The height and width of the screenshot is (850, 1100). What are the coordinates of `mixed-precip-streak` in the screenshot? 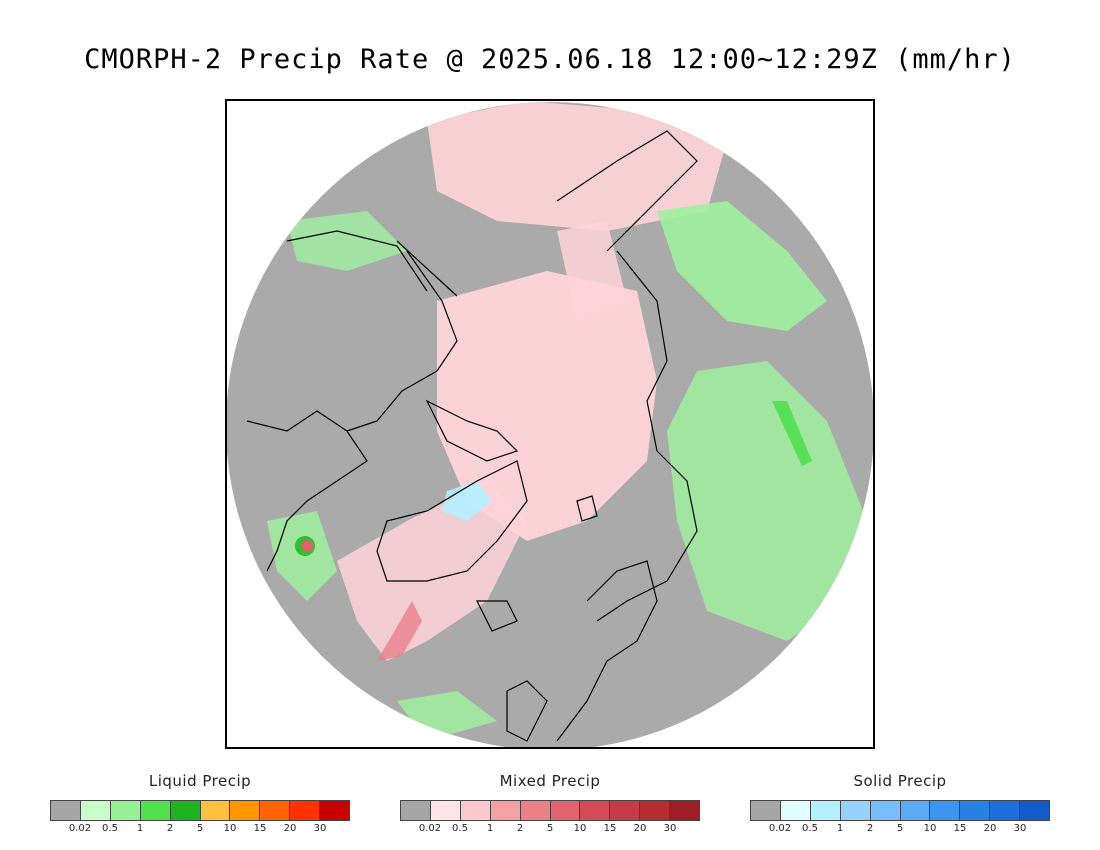 It's located at (399, 631).